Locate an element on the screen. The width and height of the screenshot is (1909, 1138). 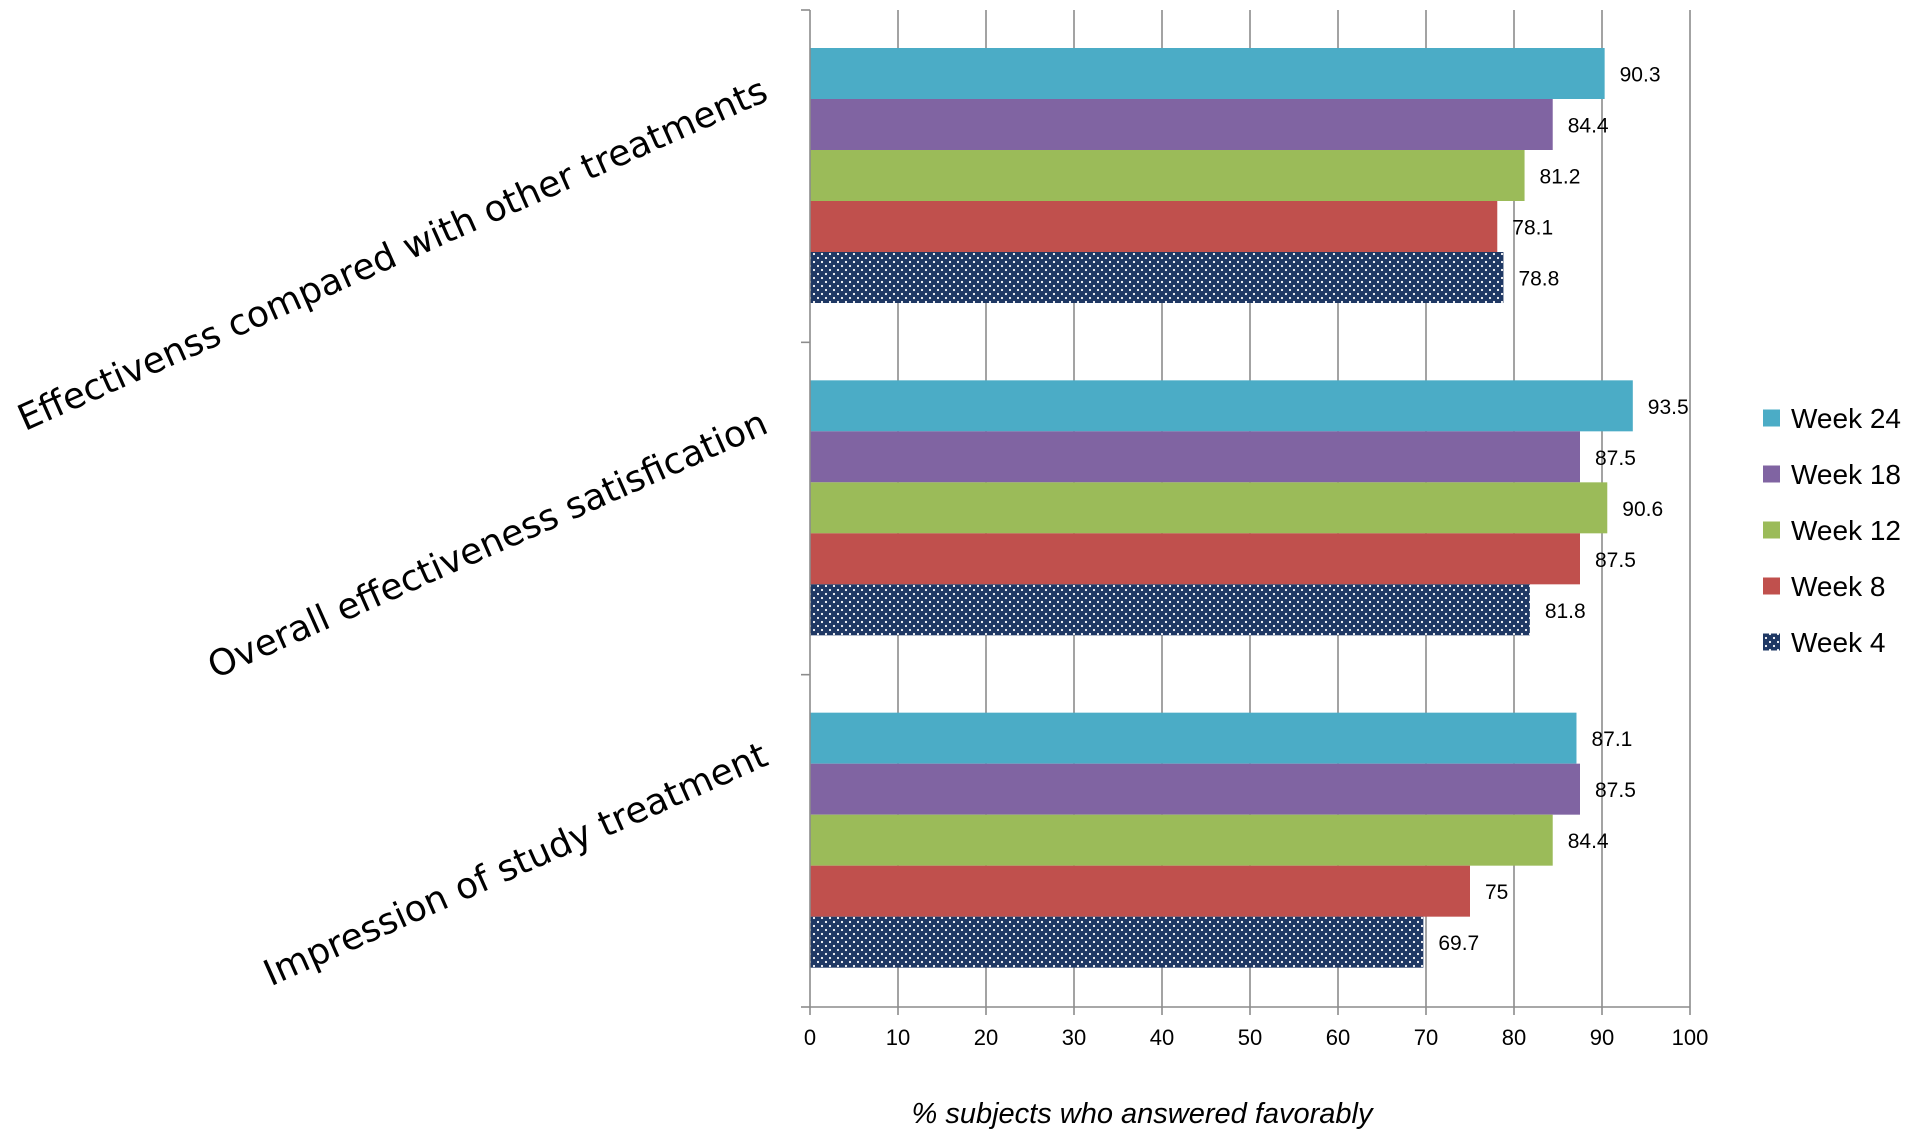
x-tick-label: 0 is located at coordinates (810, 1037).